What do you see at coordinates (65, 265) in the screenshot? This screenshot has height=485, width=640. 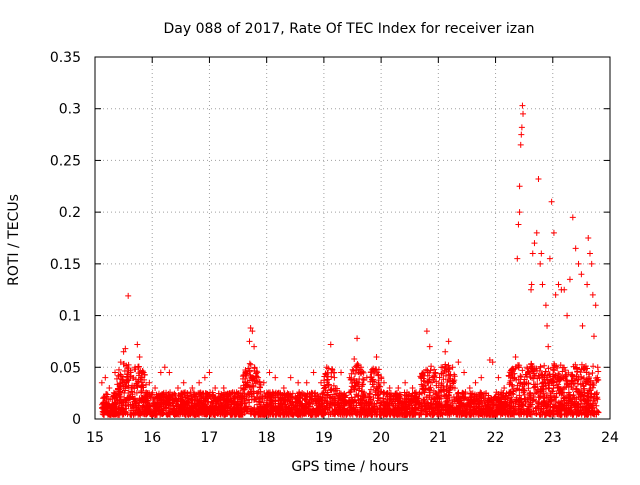 I see `y-tick-label: 0.15` at bounding box center [65, 265].